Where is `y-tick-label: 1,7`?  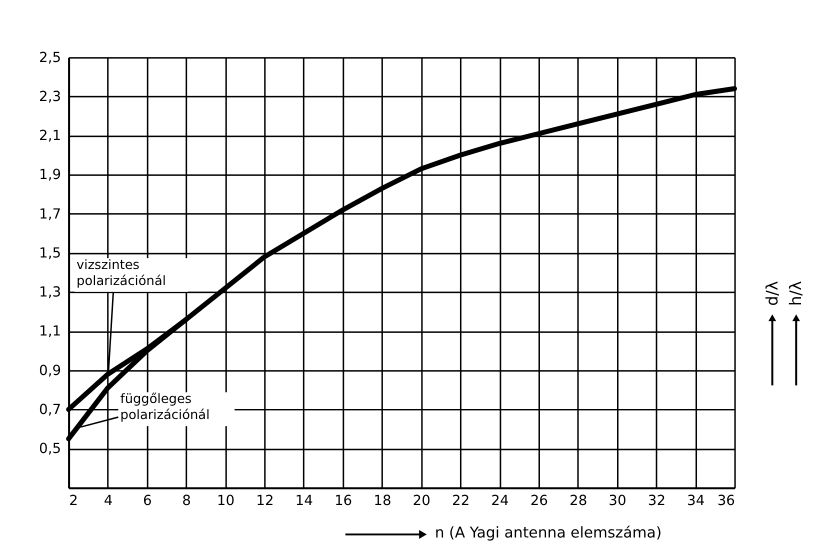
y-tick-label: 1,7 is located at coordinates (50, 214).